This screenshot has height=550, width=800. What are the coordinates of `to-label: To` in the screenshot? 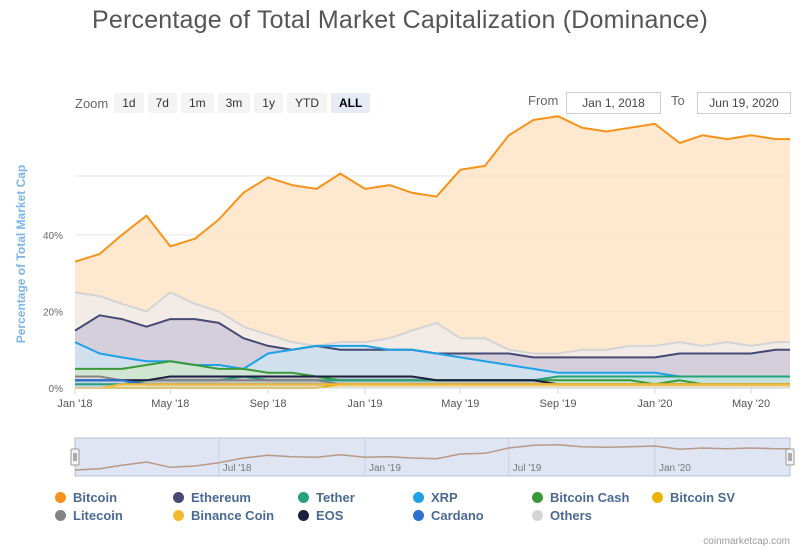 It's located at (678, 100).